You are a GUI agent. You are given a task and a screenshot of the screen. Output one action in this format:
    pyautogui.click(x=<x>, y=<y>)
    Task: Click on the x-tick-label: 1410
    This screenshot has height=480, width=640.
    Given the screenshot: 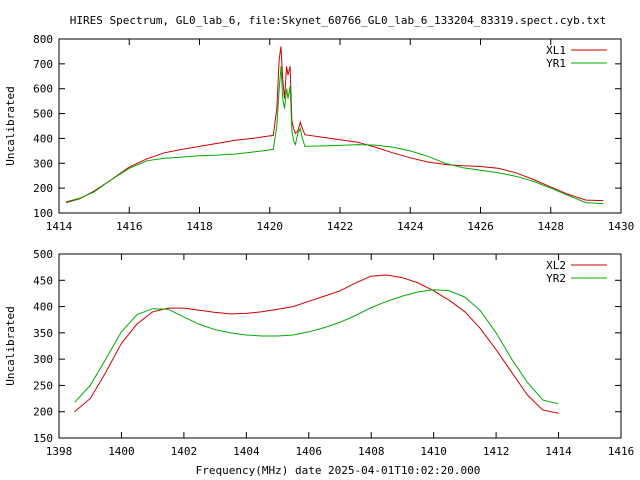 What is the action you would take?
    pyautogui.click(x=433, y=451)
    